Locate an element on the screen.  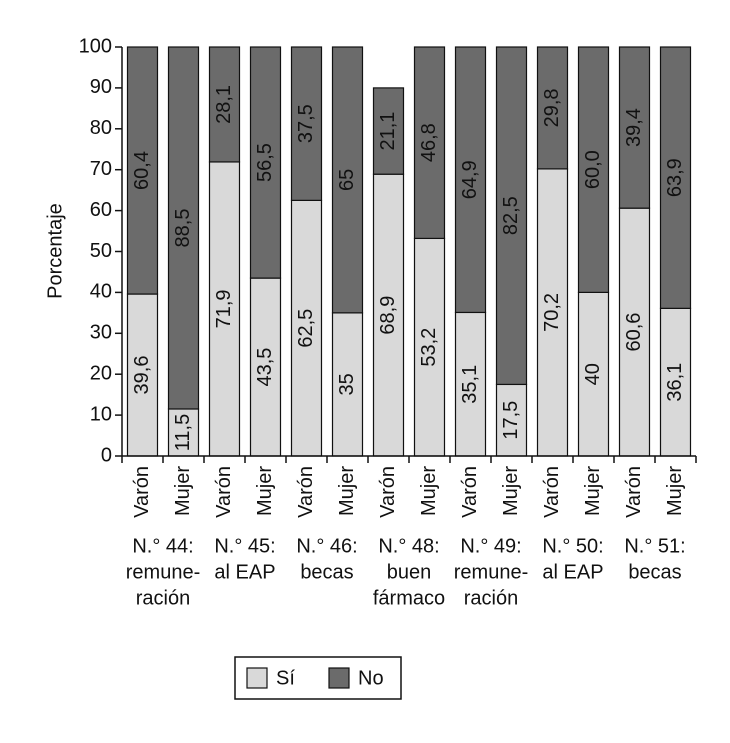
value-label: 21,1 is located at coordinates (388, 131).